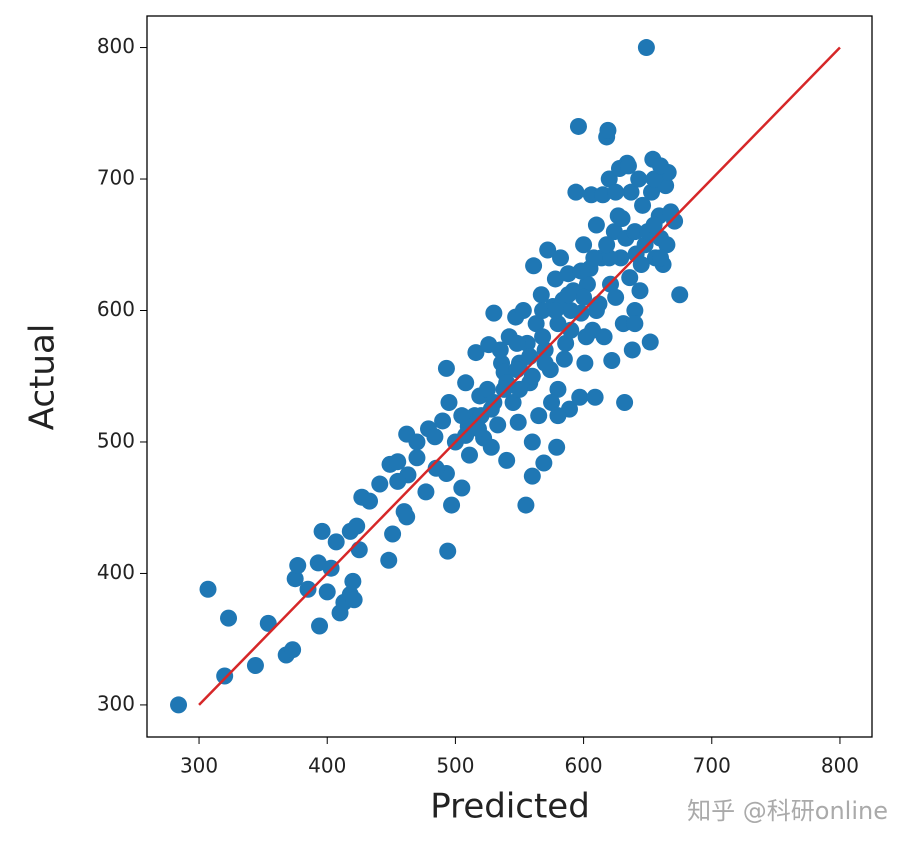 Image resolution: width=912 pixels, height=849 pixels. Describe the element at coordinates (455, 766) in the screenshot. I see `x-tick-label: 500` at that location.